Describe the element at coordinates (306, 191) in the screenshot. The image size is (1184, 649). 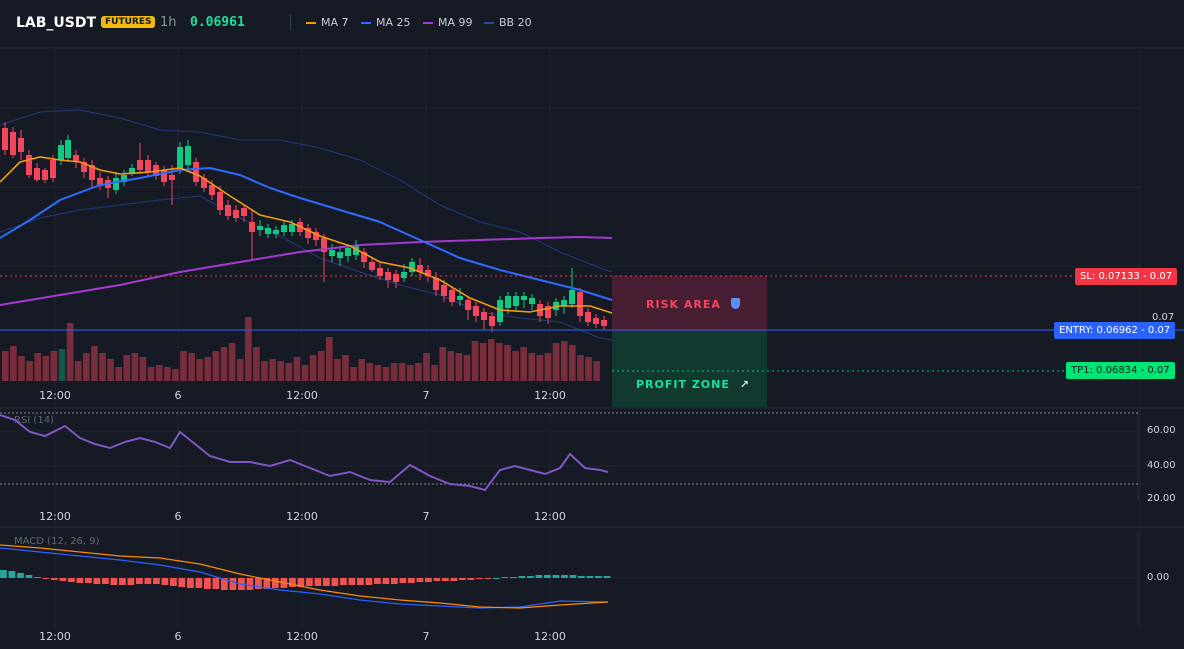
I see `bb-upper-line` at that location.